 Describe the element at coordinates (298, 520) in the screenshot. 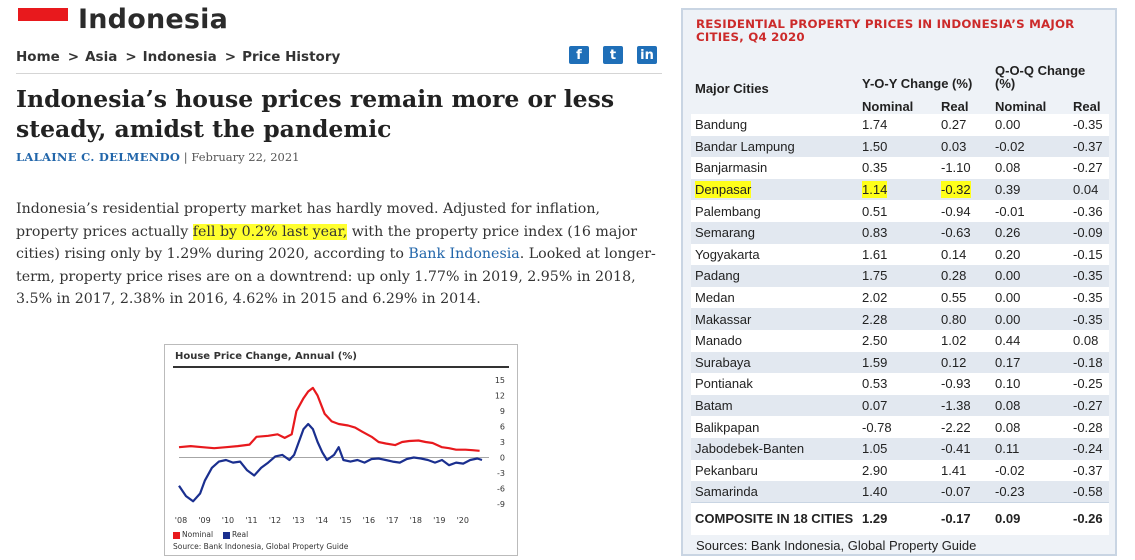

I see `x-tick-label: '13` at that location.